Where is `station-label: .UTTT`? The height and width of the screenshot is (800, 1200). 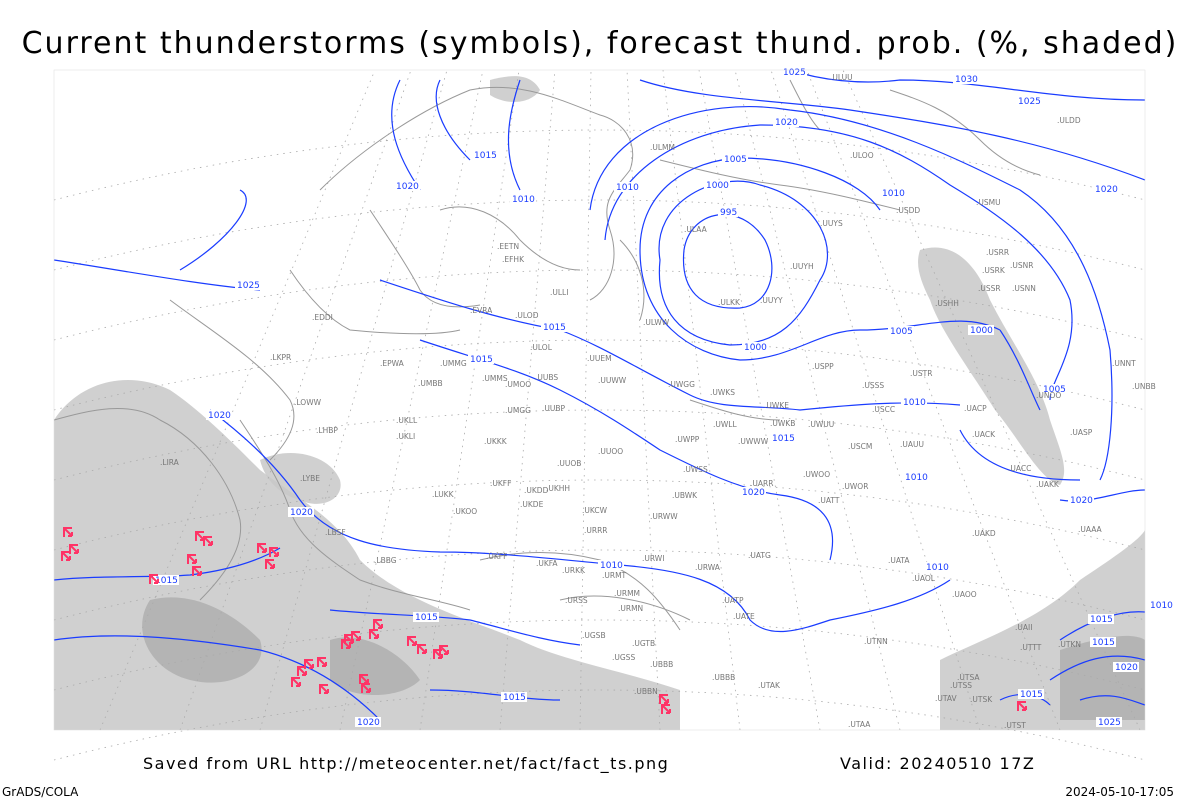
station-label: .UTTT is located at coordinates (1031, 647).